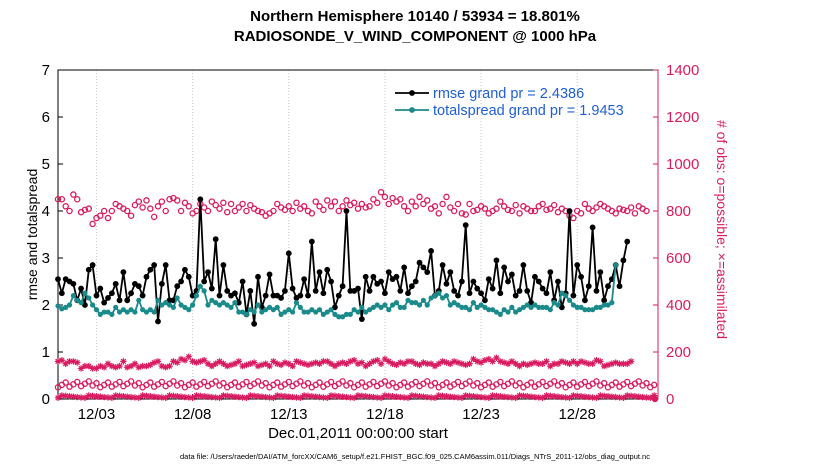  What do you see at coordinates (358, 433) in the screenshot?
I see `x-axis-label: Dec.01,2011 00:00:00 start` at bounding box center [358, 433].